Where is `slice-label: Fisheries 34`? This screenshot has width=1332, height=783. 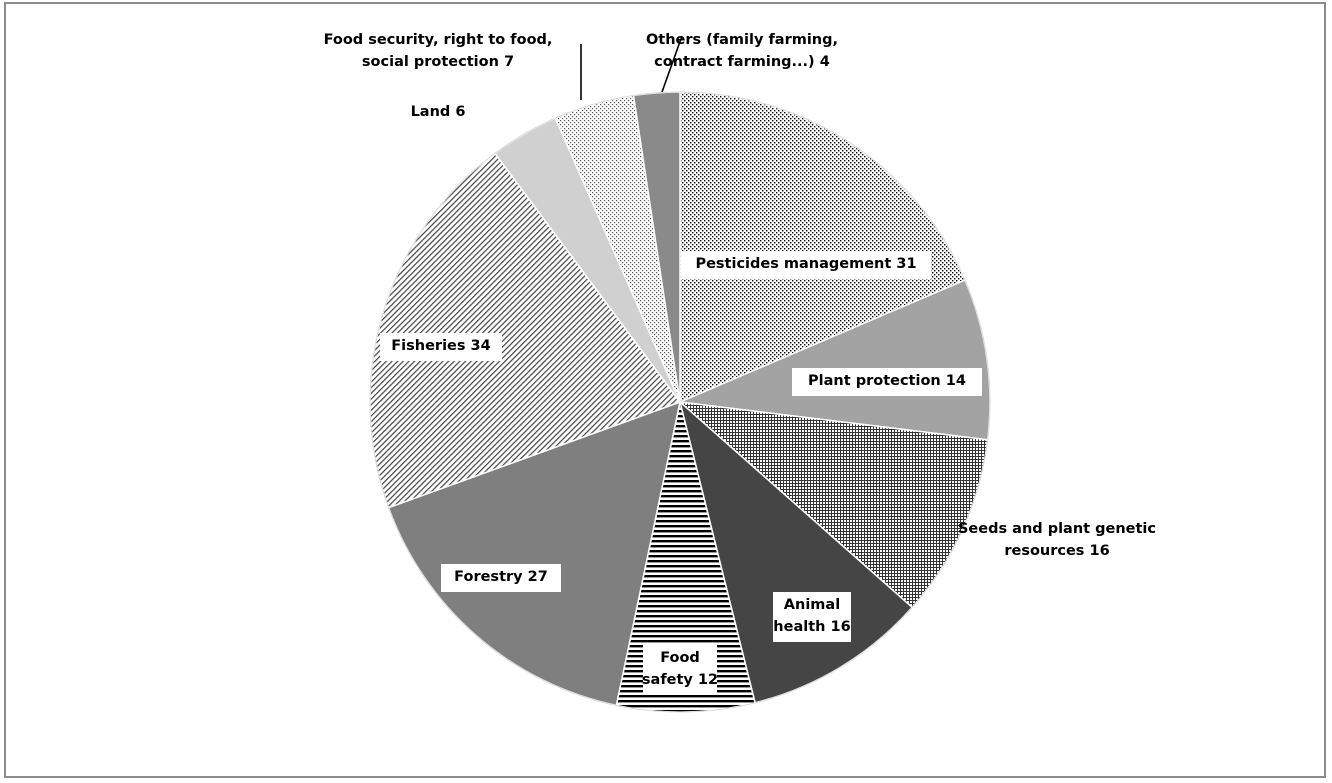 slice-label: Fisheries 34 is located at coordinates (441, 347).